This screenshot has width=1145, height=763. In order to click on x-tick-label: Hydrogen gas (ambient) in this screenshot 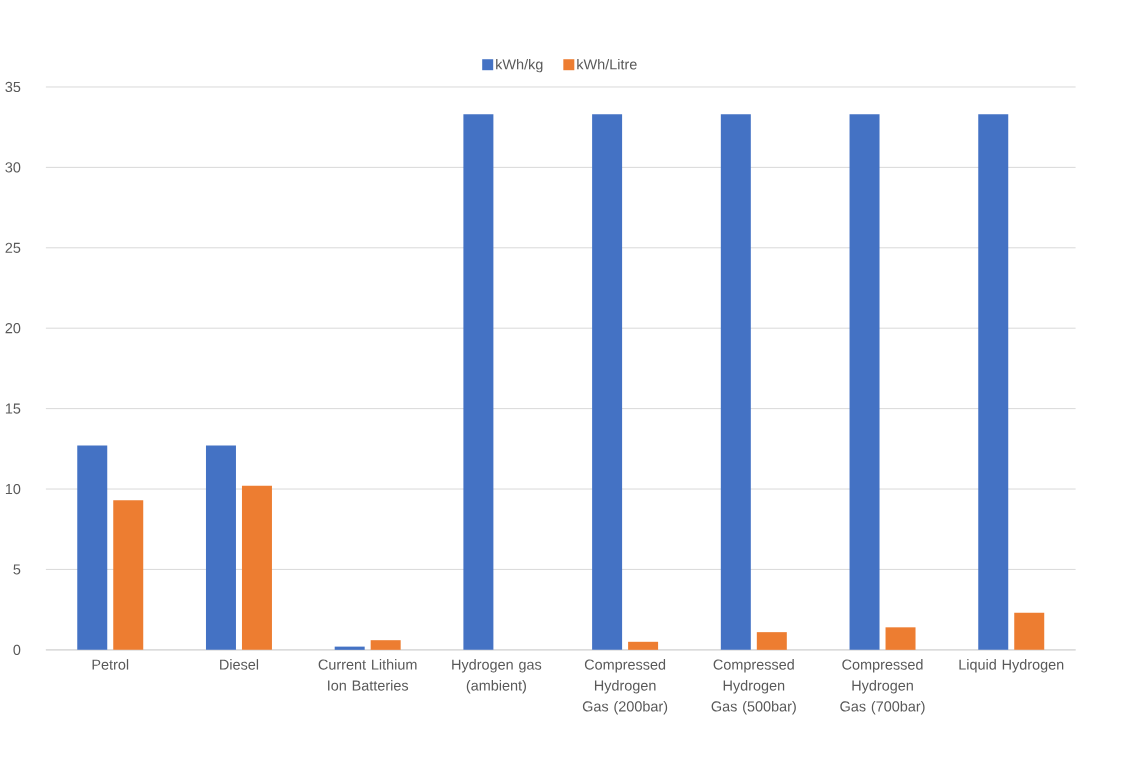, I will do `click(497, 676)`.